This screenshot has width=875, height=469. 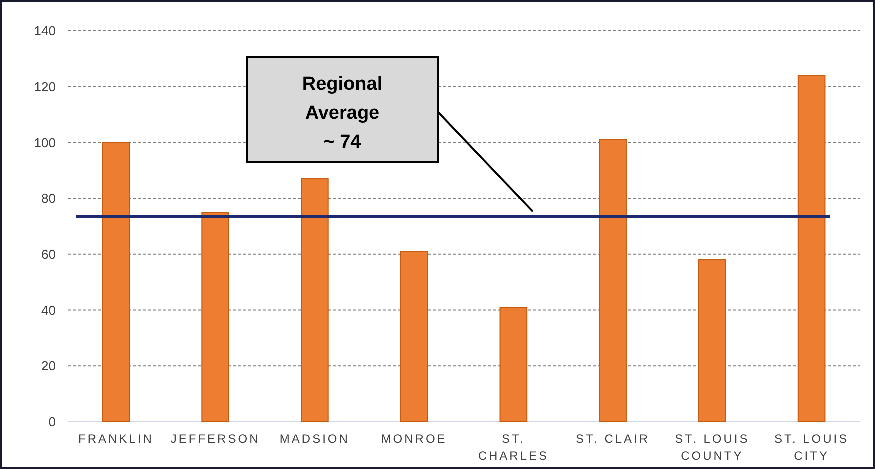 What do you see at coordinates (52, 422) in the screenshot?
I see `y-tick-label: 0` at bounding box center [52, 422].